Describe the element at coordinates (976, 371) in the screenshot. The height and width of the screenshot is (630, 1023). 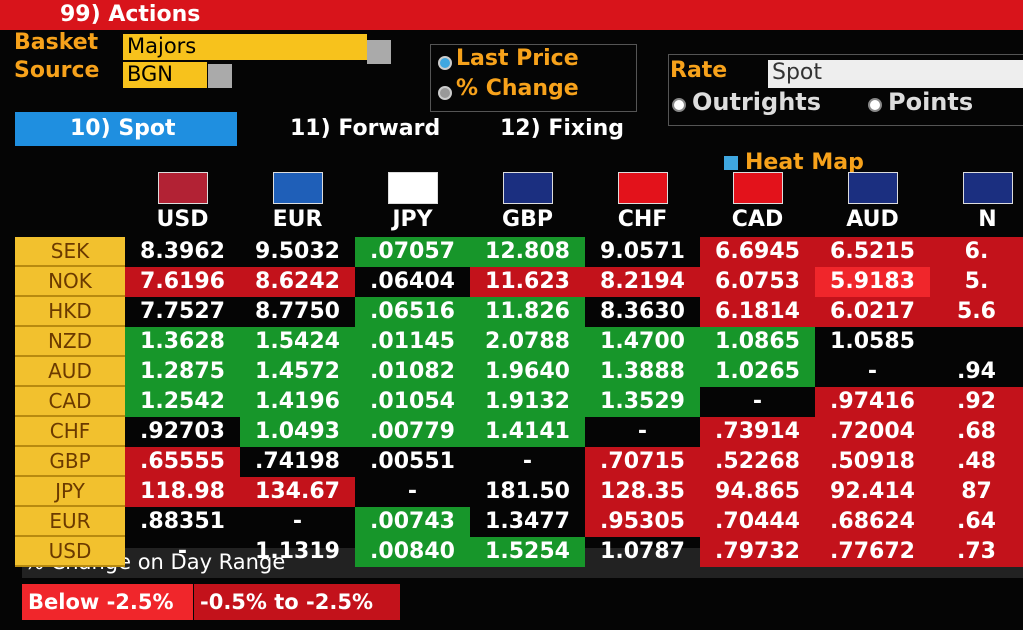
I see `heat-cell: .94` at that location.